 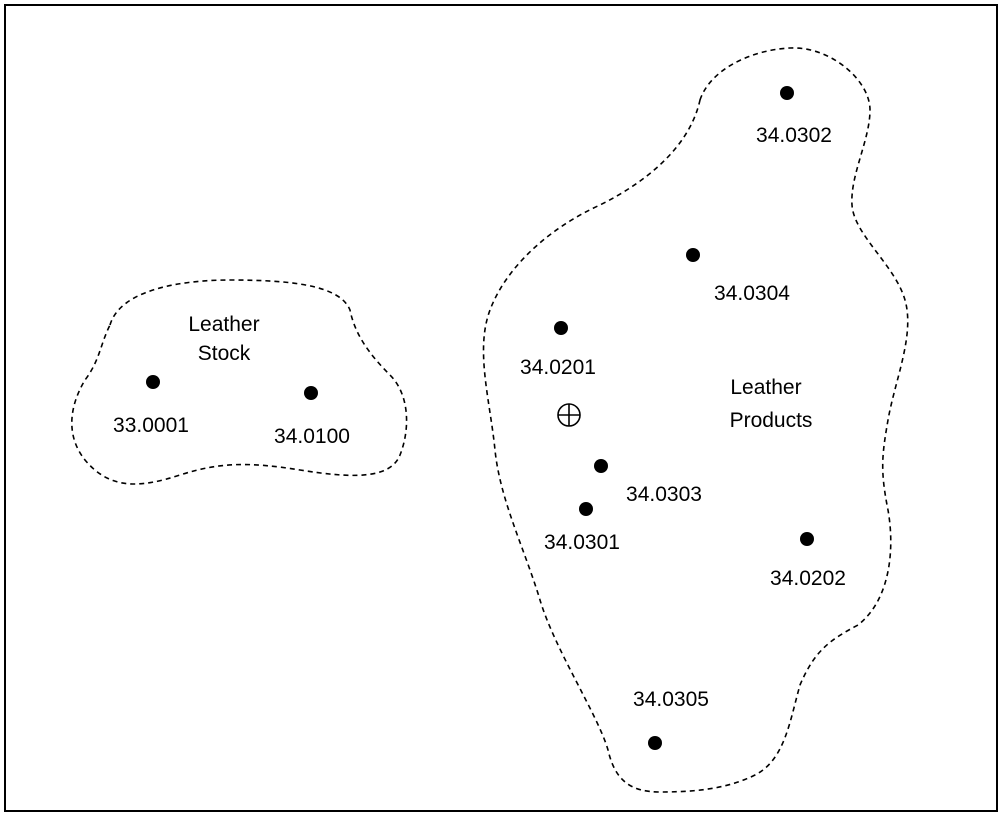 What do you see at coordinates (671, 699) in the screenshot?
I see `point-label: 34.0305` at bounding box center [671, 699].